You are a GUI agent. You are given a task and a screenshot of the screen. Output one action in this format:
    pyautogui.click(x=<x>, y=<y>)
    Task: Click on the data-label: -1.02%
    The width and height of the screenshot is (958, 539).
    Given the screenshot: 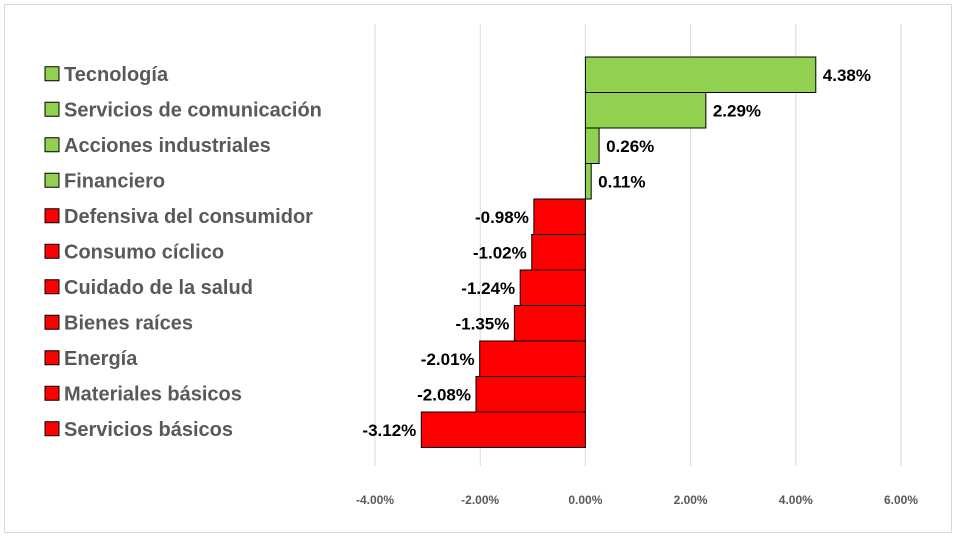 What is the action you would take?
    pyautogui.click(x=500, y=252)
    